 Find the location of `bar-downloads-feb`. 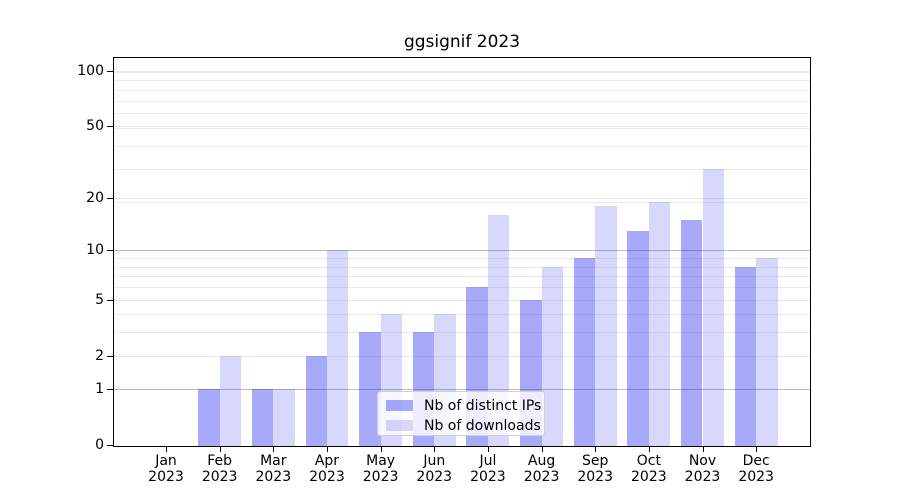

bar-downloads-feb is located at coordinates (230, 400).